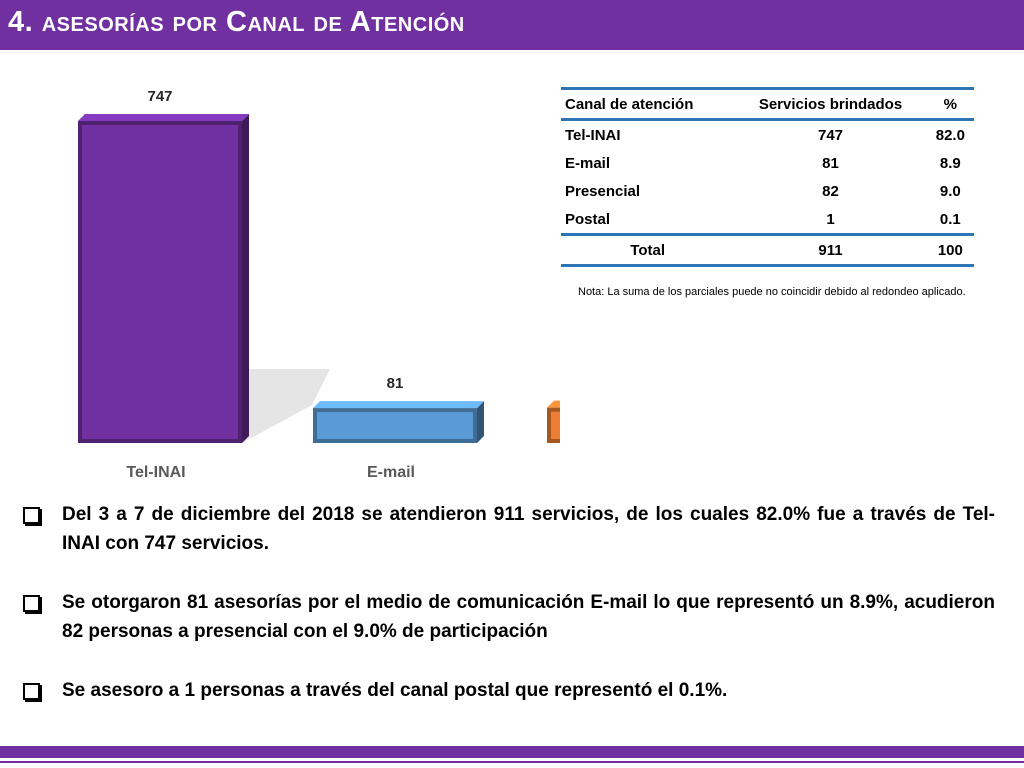 The image size is (1024, 768). What do you see at coordinates (588, 219) in the screenshot?
I see `cell-canal: Postal` at bounding box center [588, 219].